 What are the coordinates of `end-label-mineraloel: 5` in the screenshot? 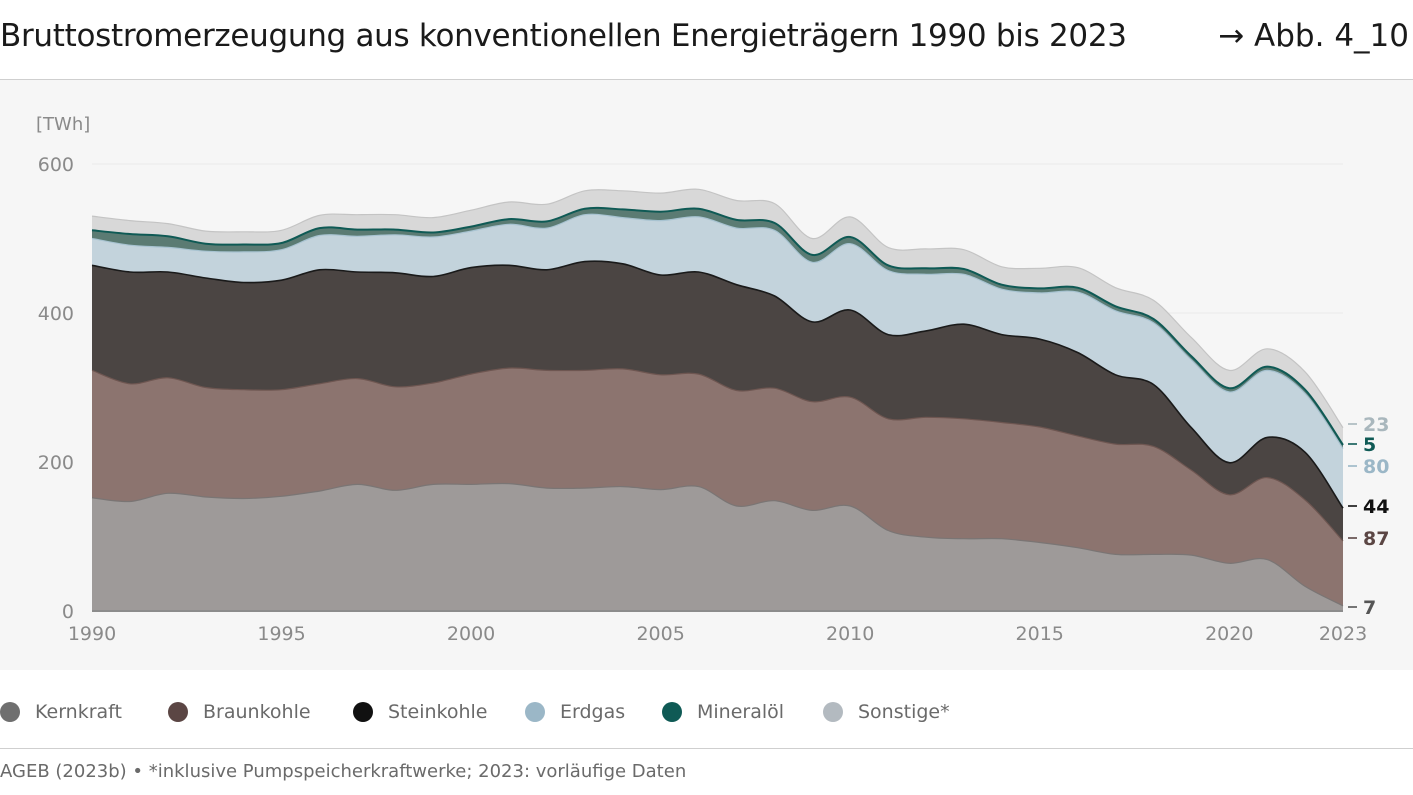 It's located at (1369, 445).